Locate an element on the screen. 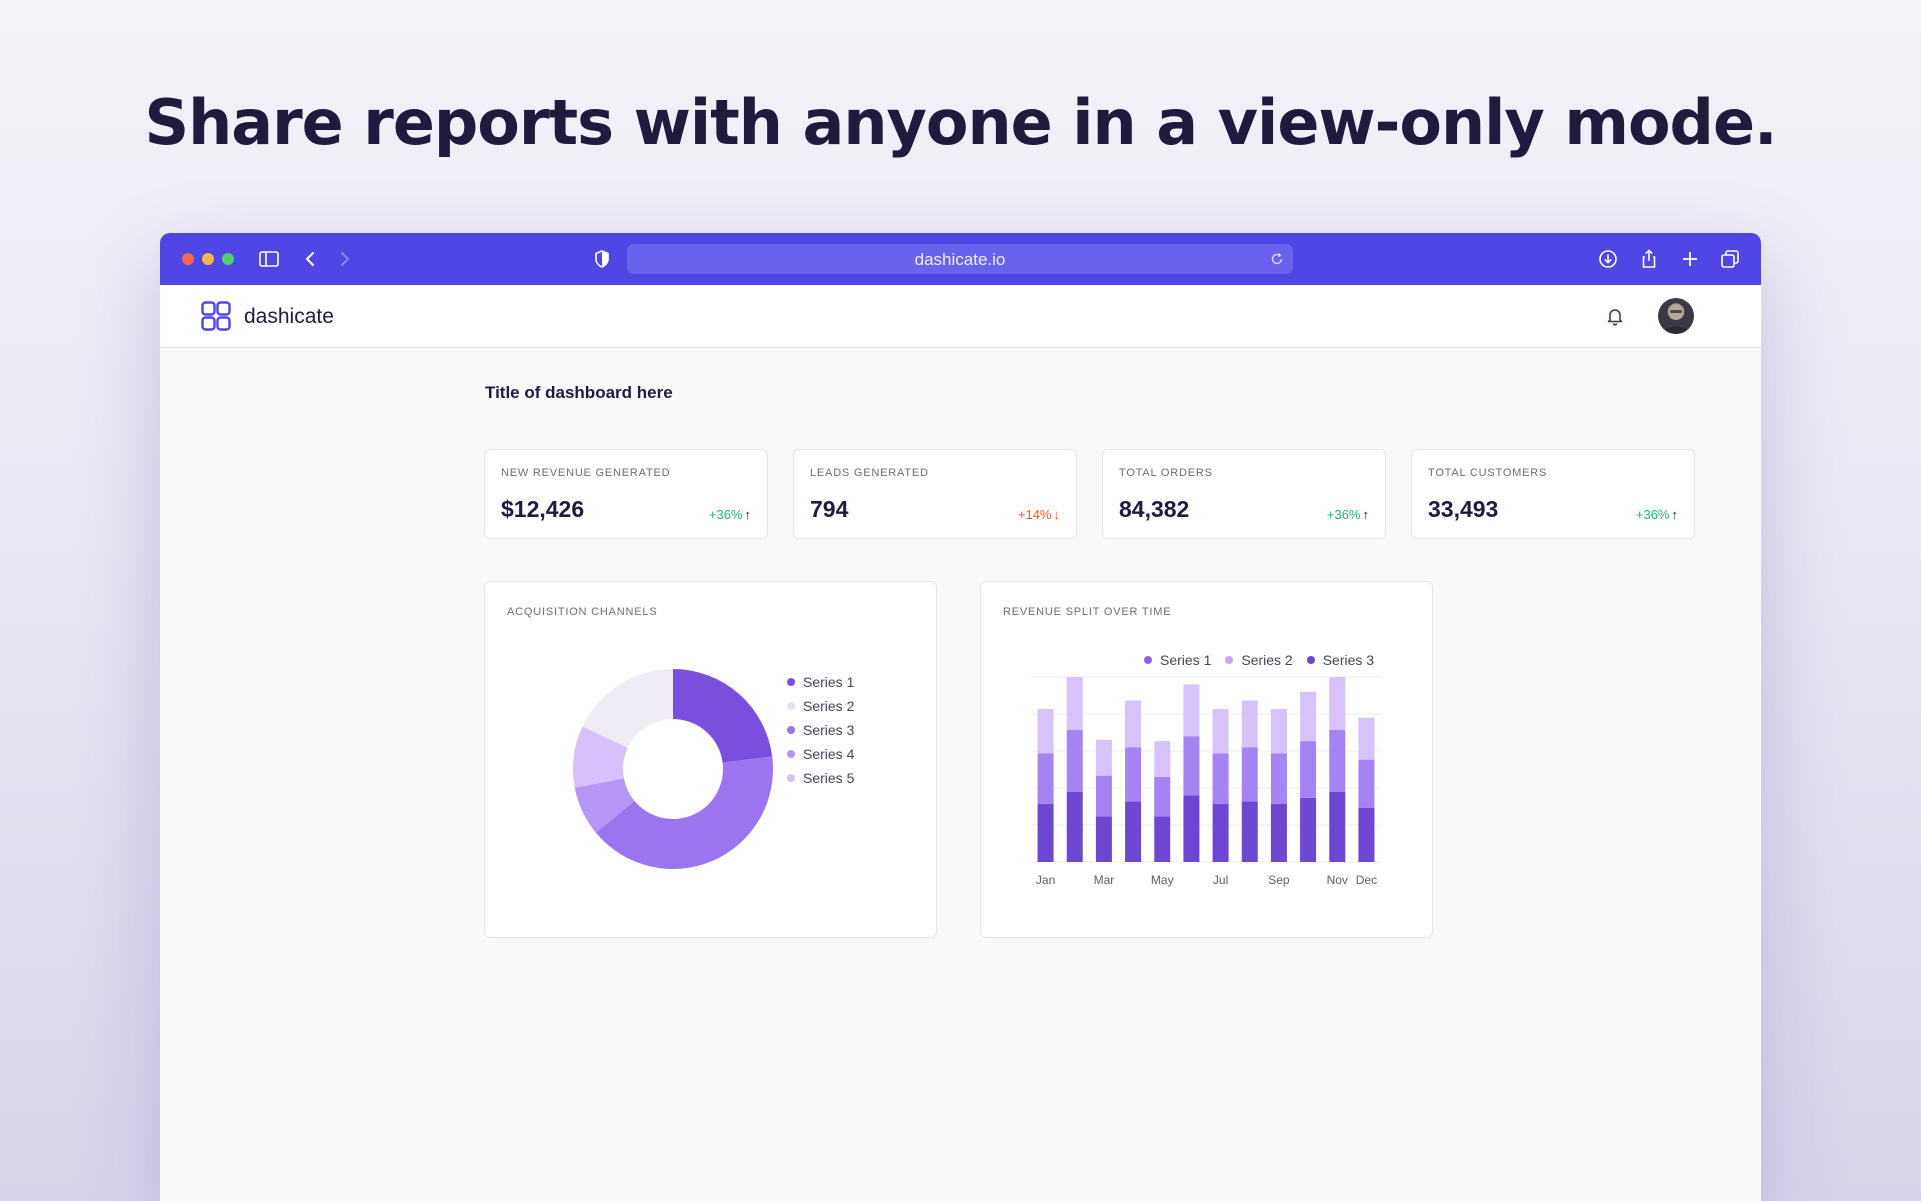 This screenshot has height=1201, width=1921. close-window-button is located at coordinates (188, 259).